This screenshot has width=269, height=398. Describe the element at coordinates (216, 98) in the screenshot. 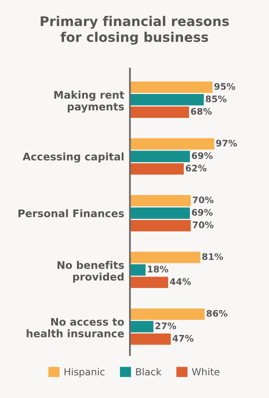

I see `data-label: 85%` at that location.